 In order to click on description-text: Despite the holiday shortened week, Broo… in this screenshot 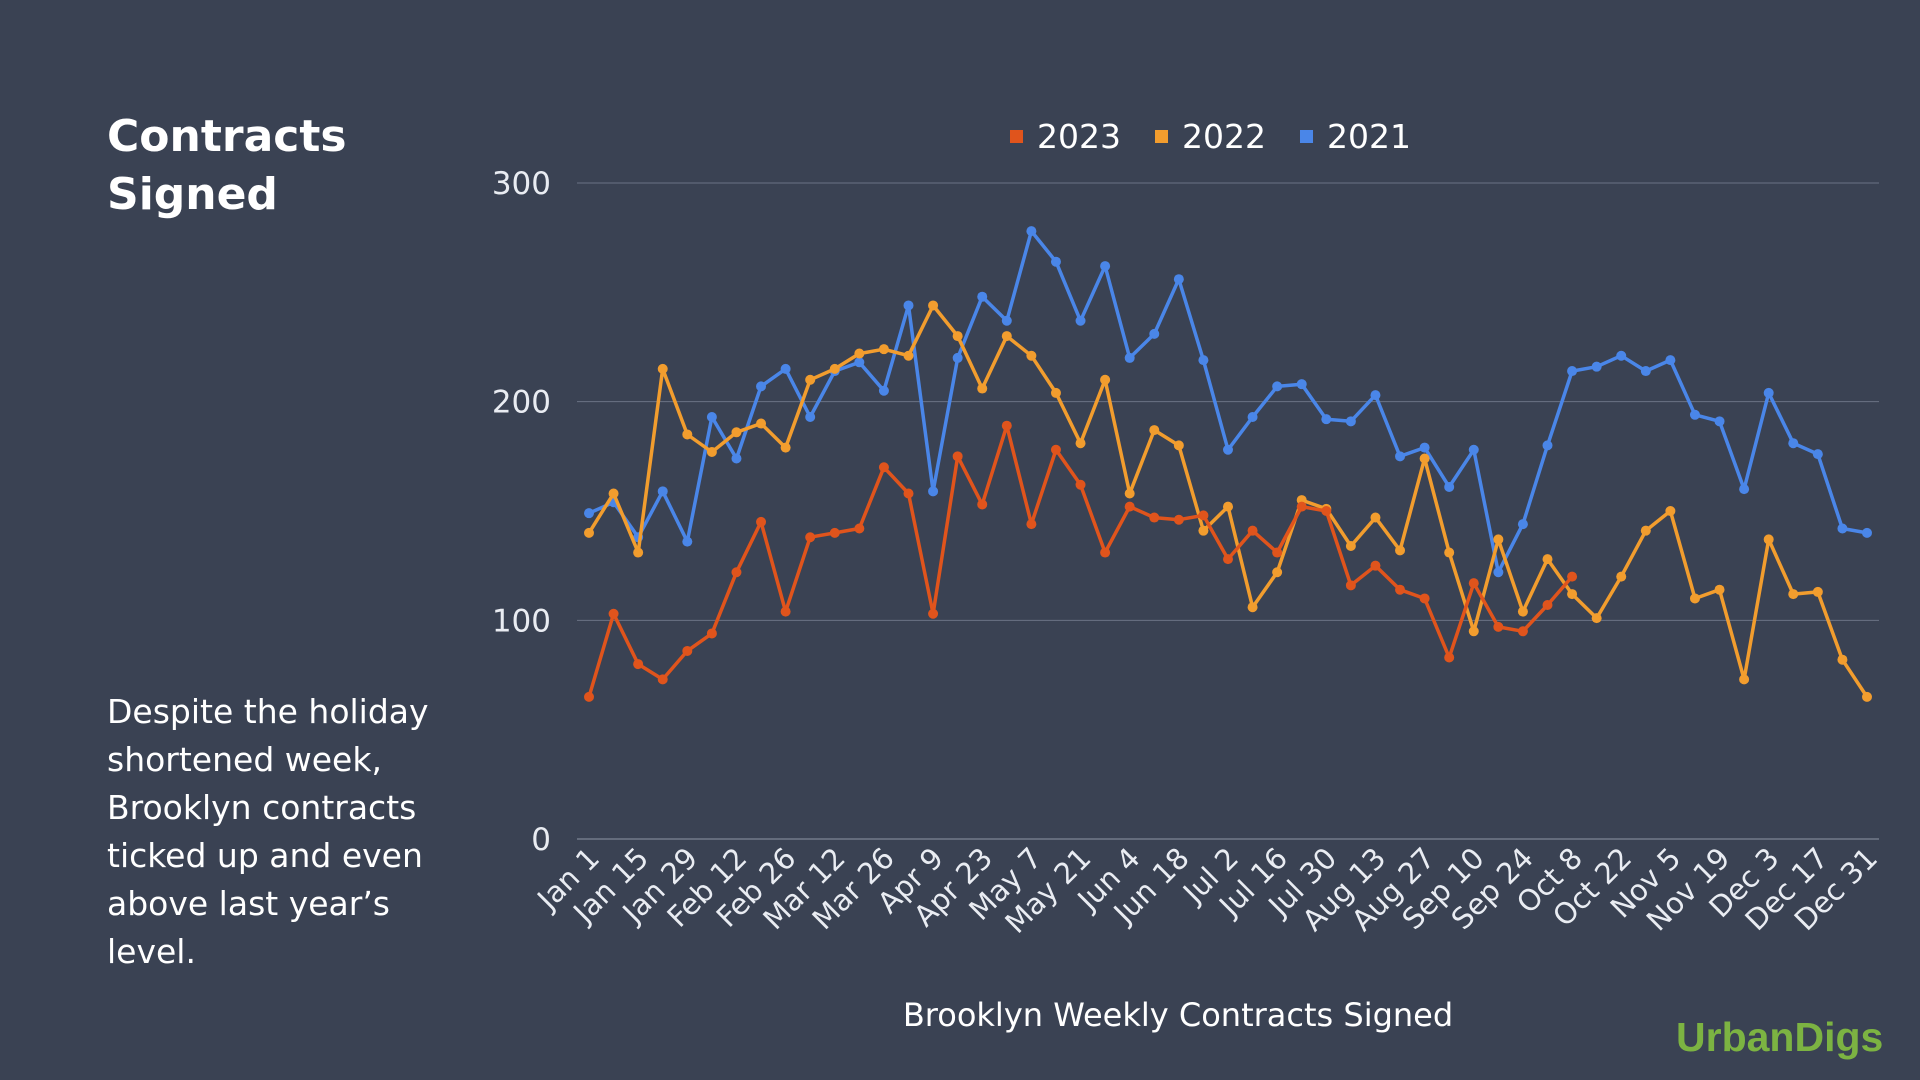, I will do `click(268, 831)`.